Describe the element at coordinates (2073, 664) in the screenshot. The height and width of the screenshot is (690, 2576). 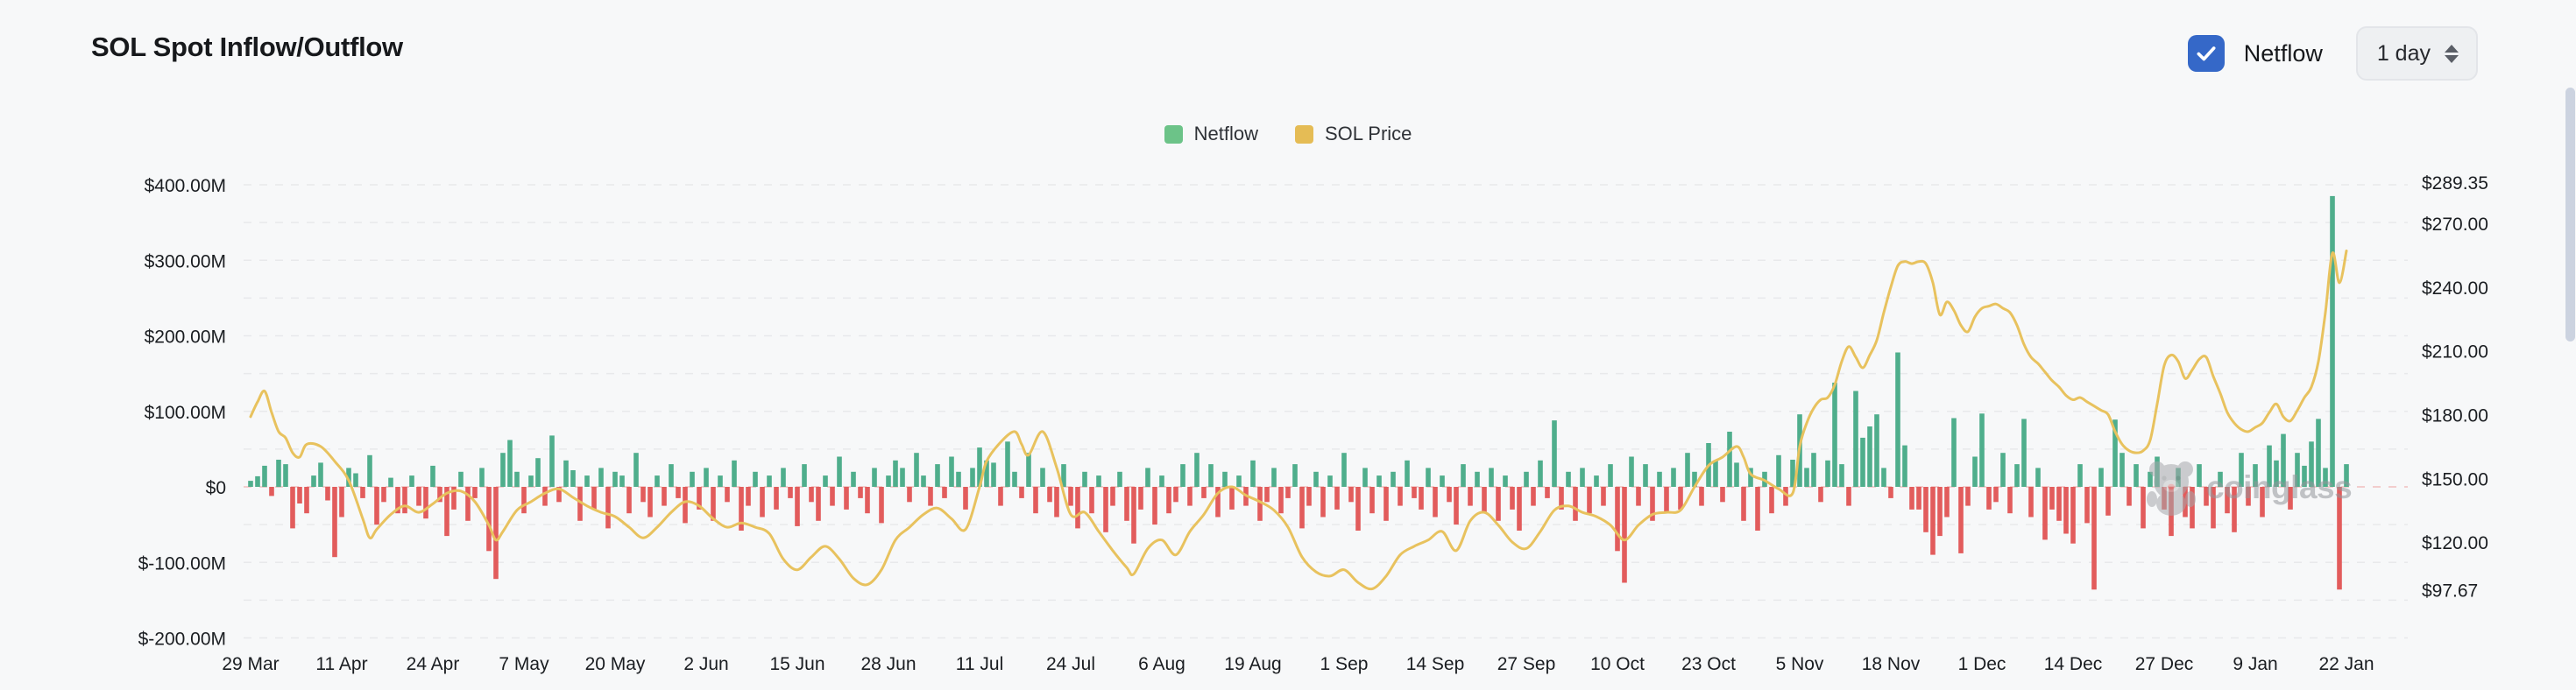
I see `x-axis-label: 14 Dec` at that location.